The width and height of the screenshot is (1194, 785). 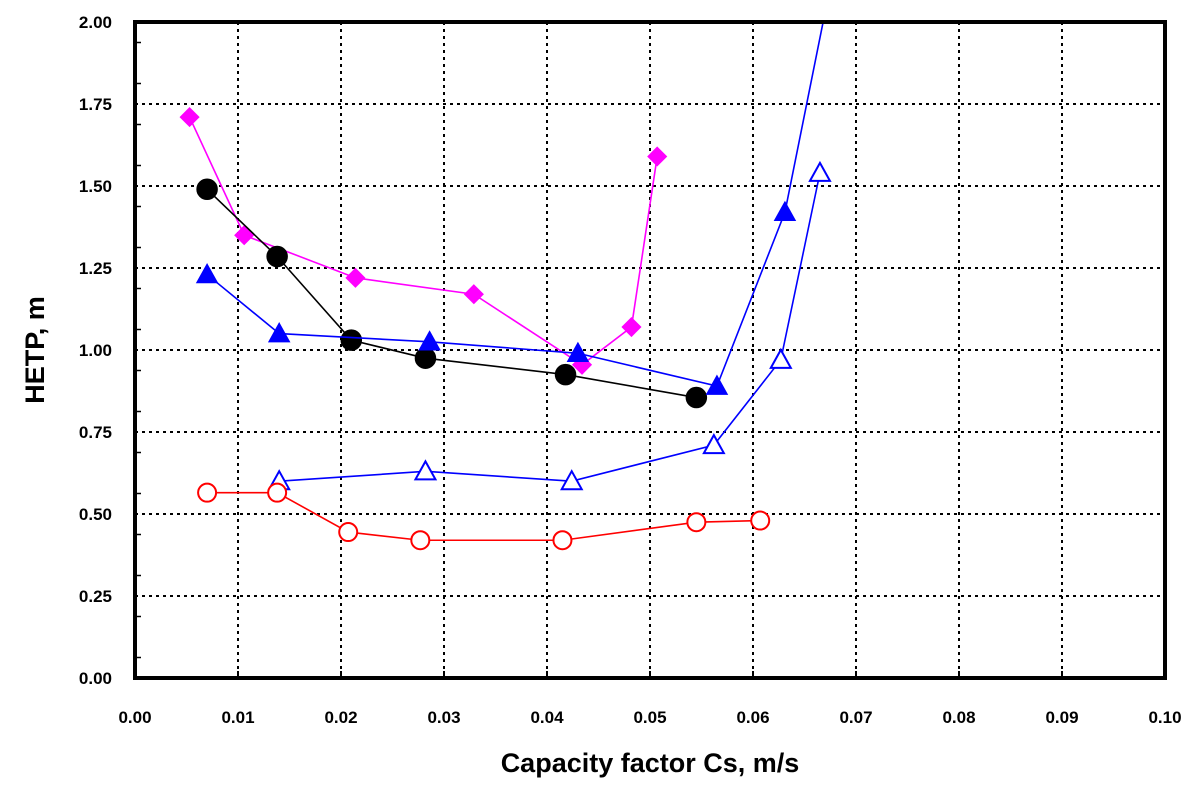 I want to click on x-tick-label: 0.00, so click(x=134, y=717).